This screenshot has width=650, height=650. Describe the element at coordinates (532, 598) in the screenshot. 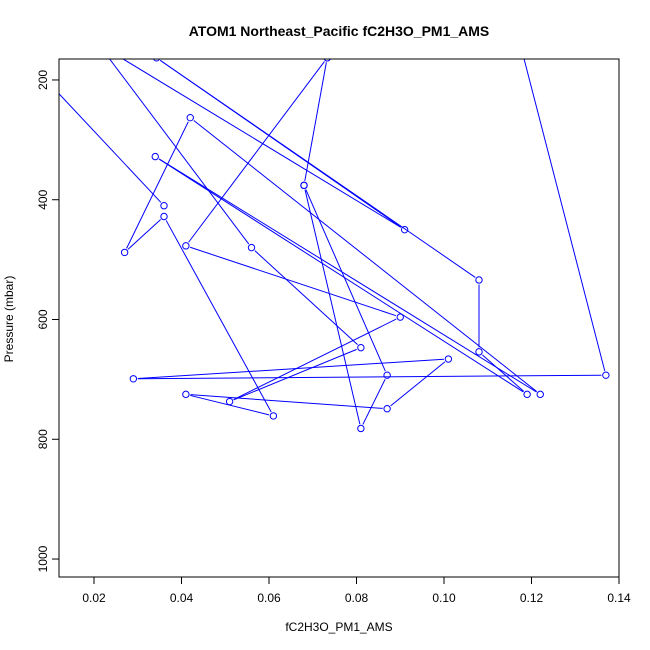

I see `x-tick-label: 0.12` at that location.